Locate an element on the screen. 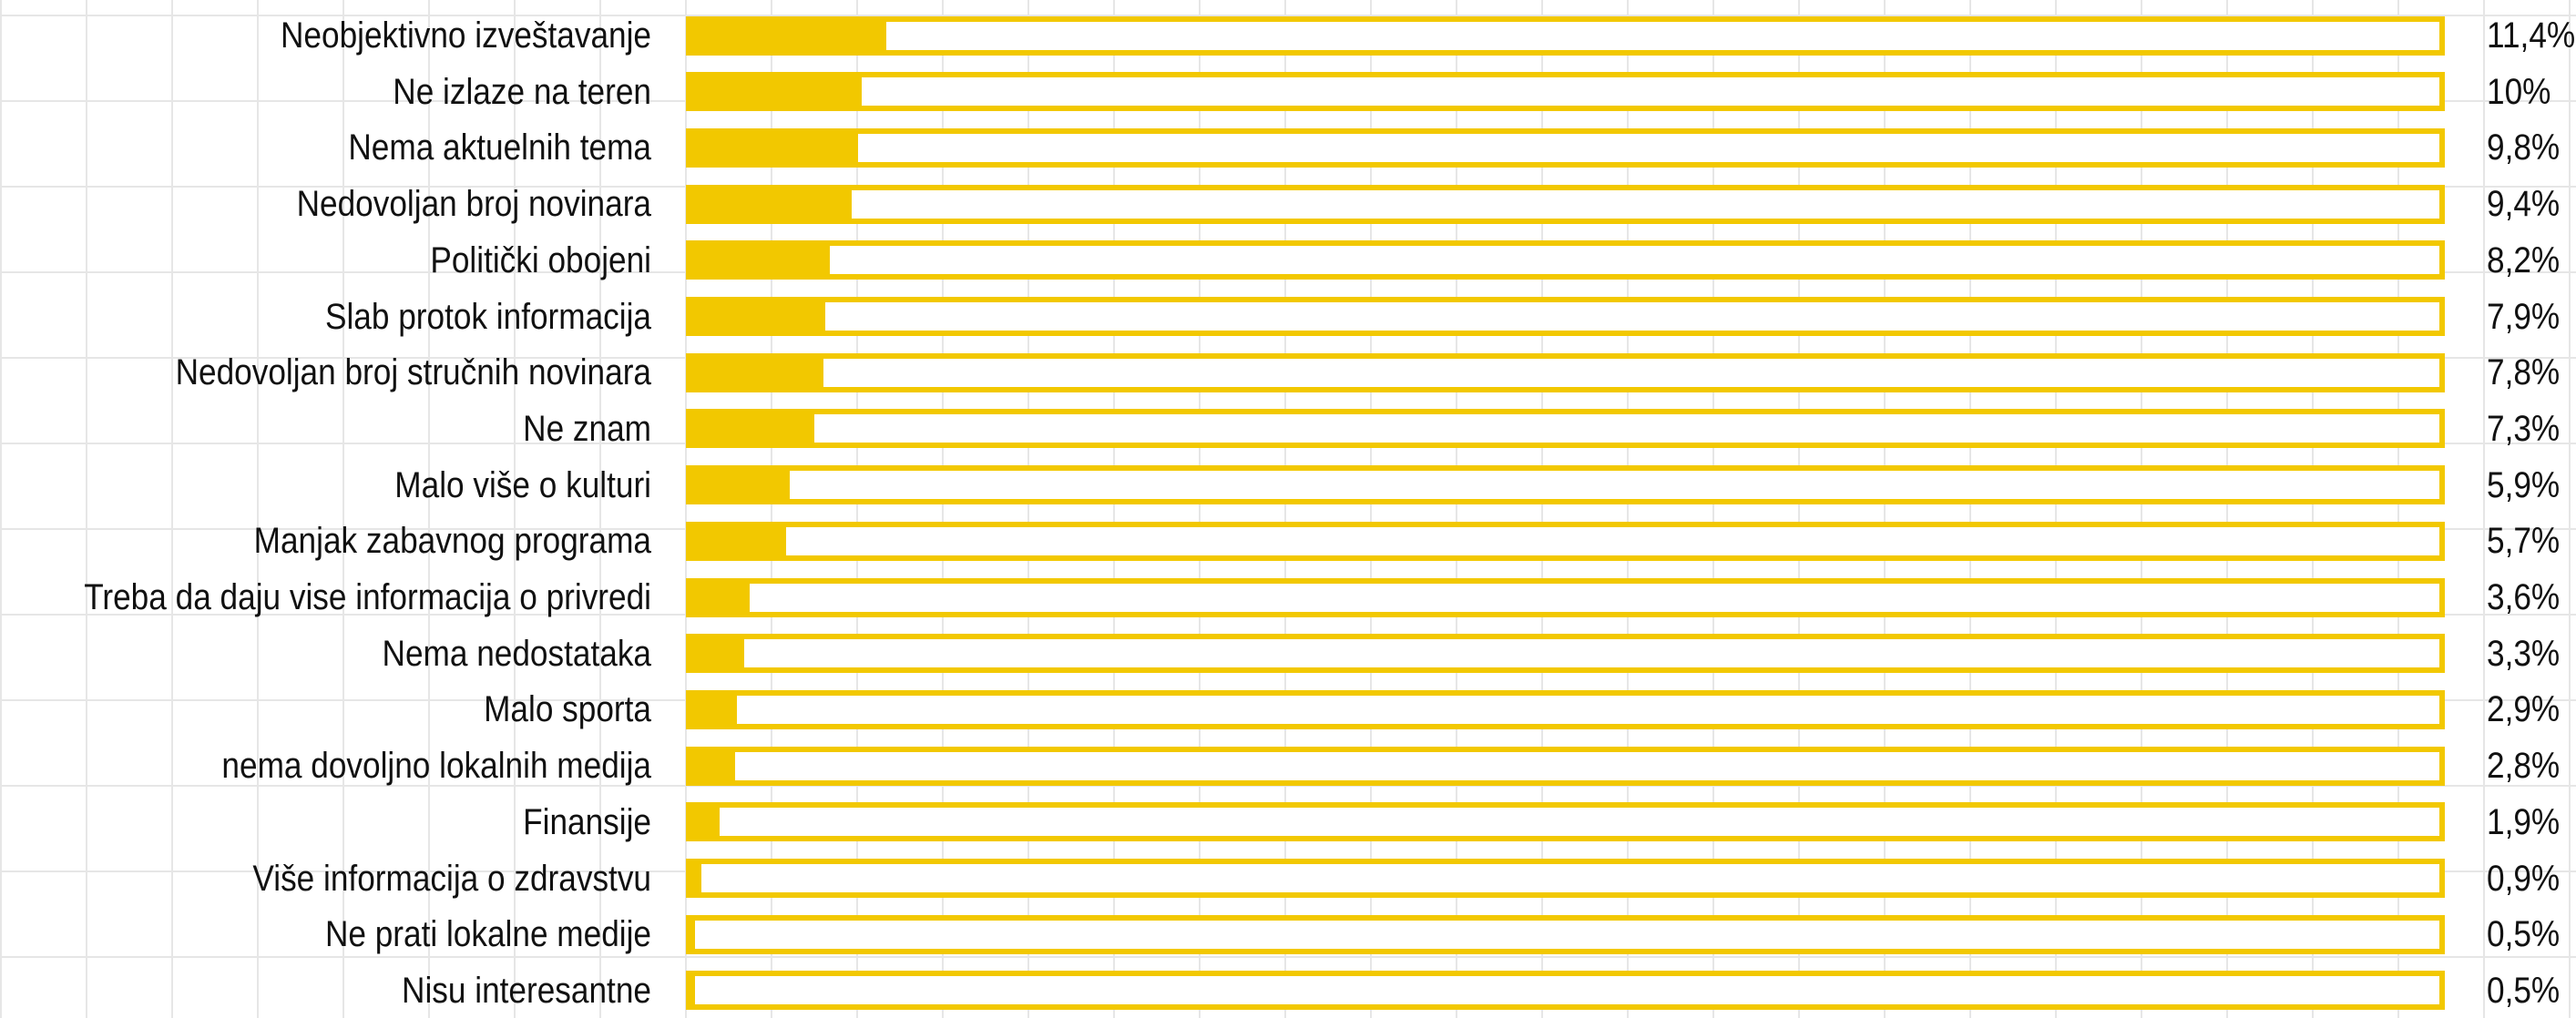 This screenshot has width=2576, height=1018. bar-value-label: 11,4% is located at coordinates (2532, 35).